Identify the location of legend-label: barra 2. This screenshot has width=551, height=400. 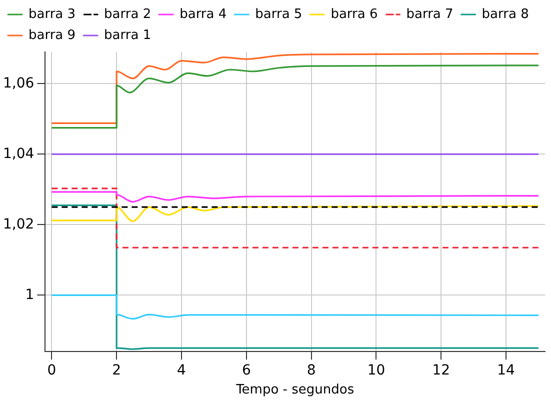
(128, 14).